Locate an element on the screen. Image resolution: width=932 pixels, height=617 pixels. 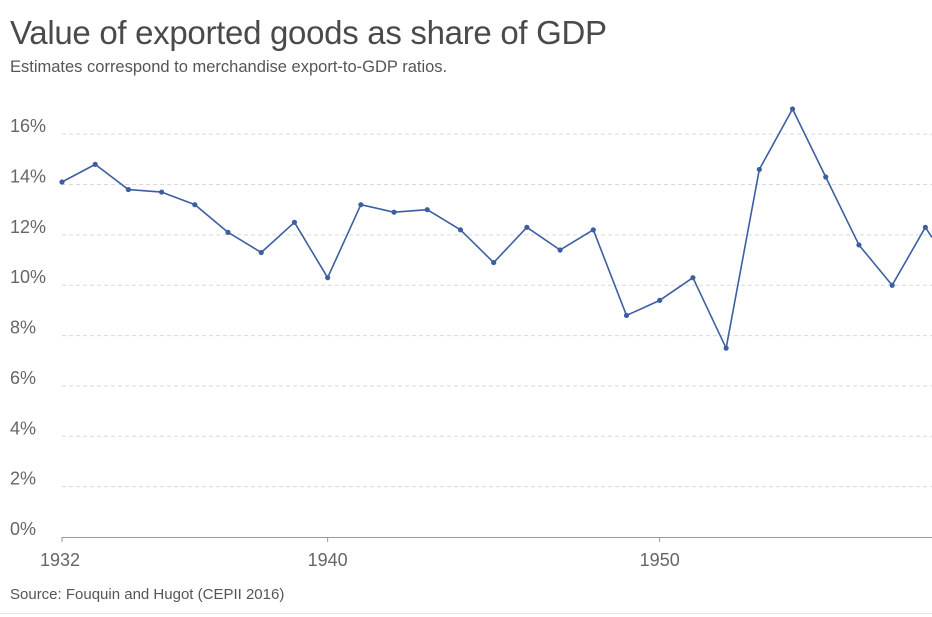
y-tick-label: 14% is located at coordinates (28, 177).